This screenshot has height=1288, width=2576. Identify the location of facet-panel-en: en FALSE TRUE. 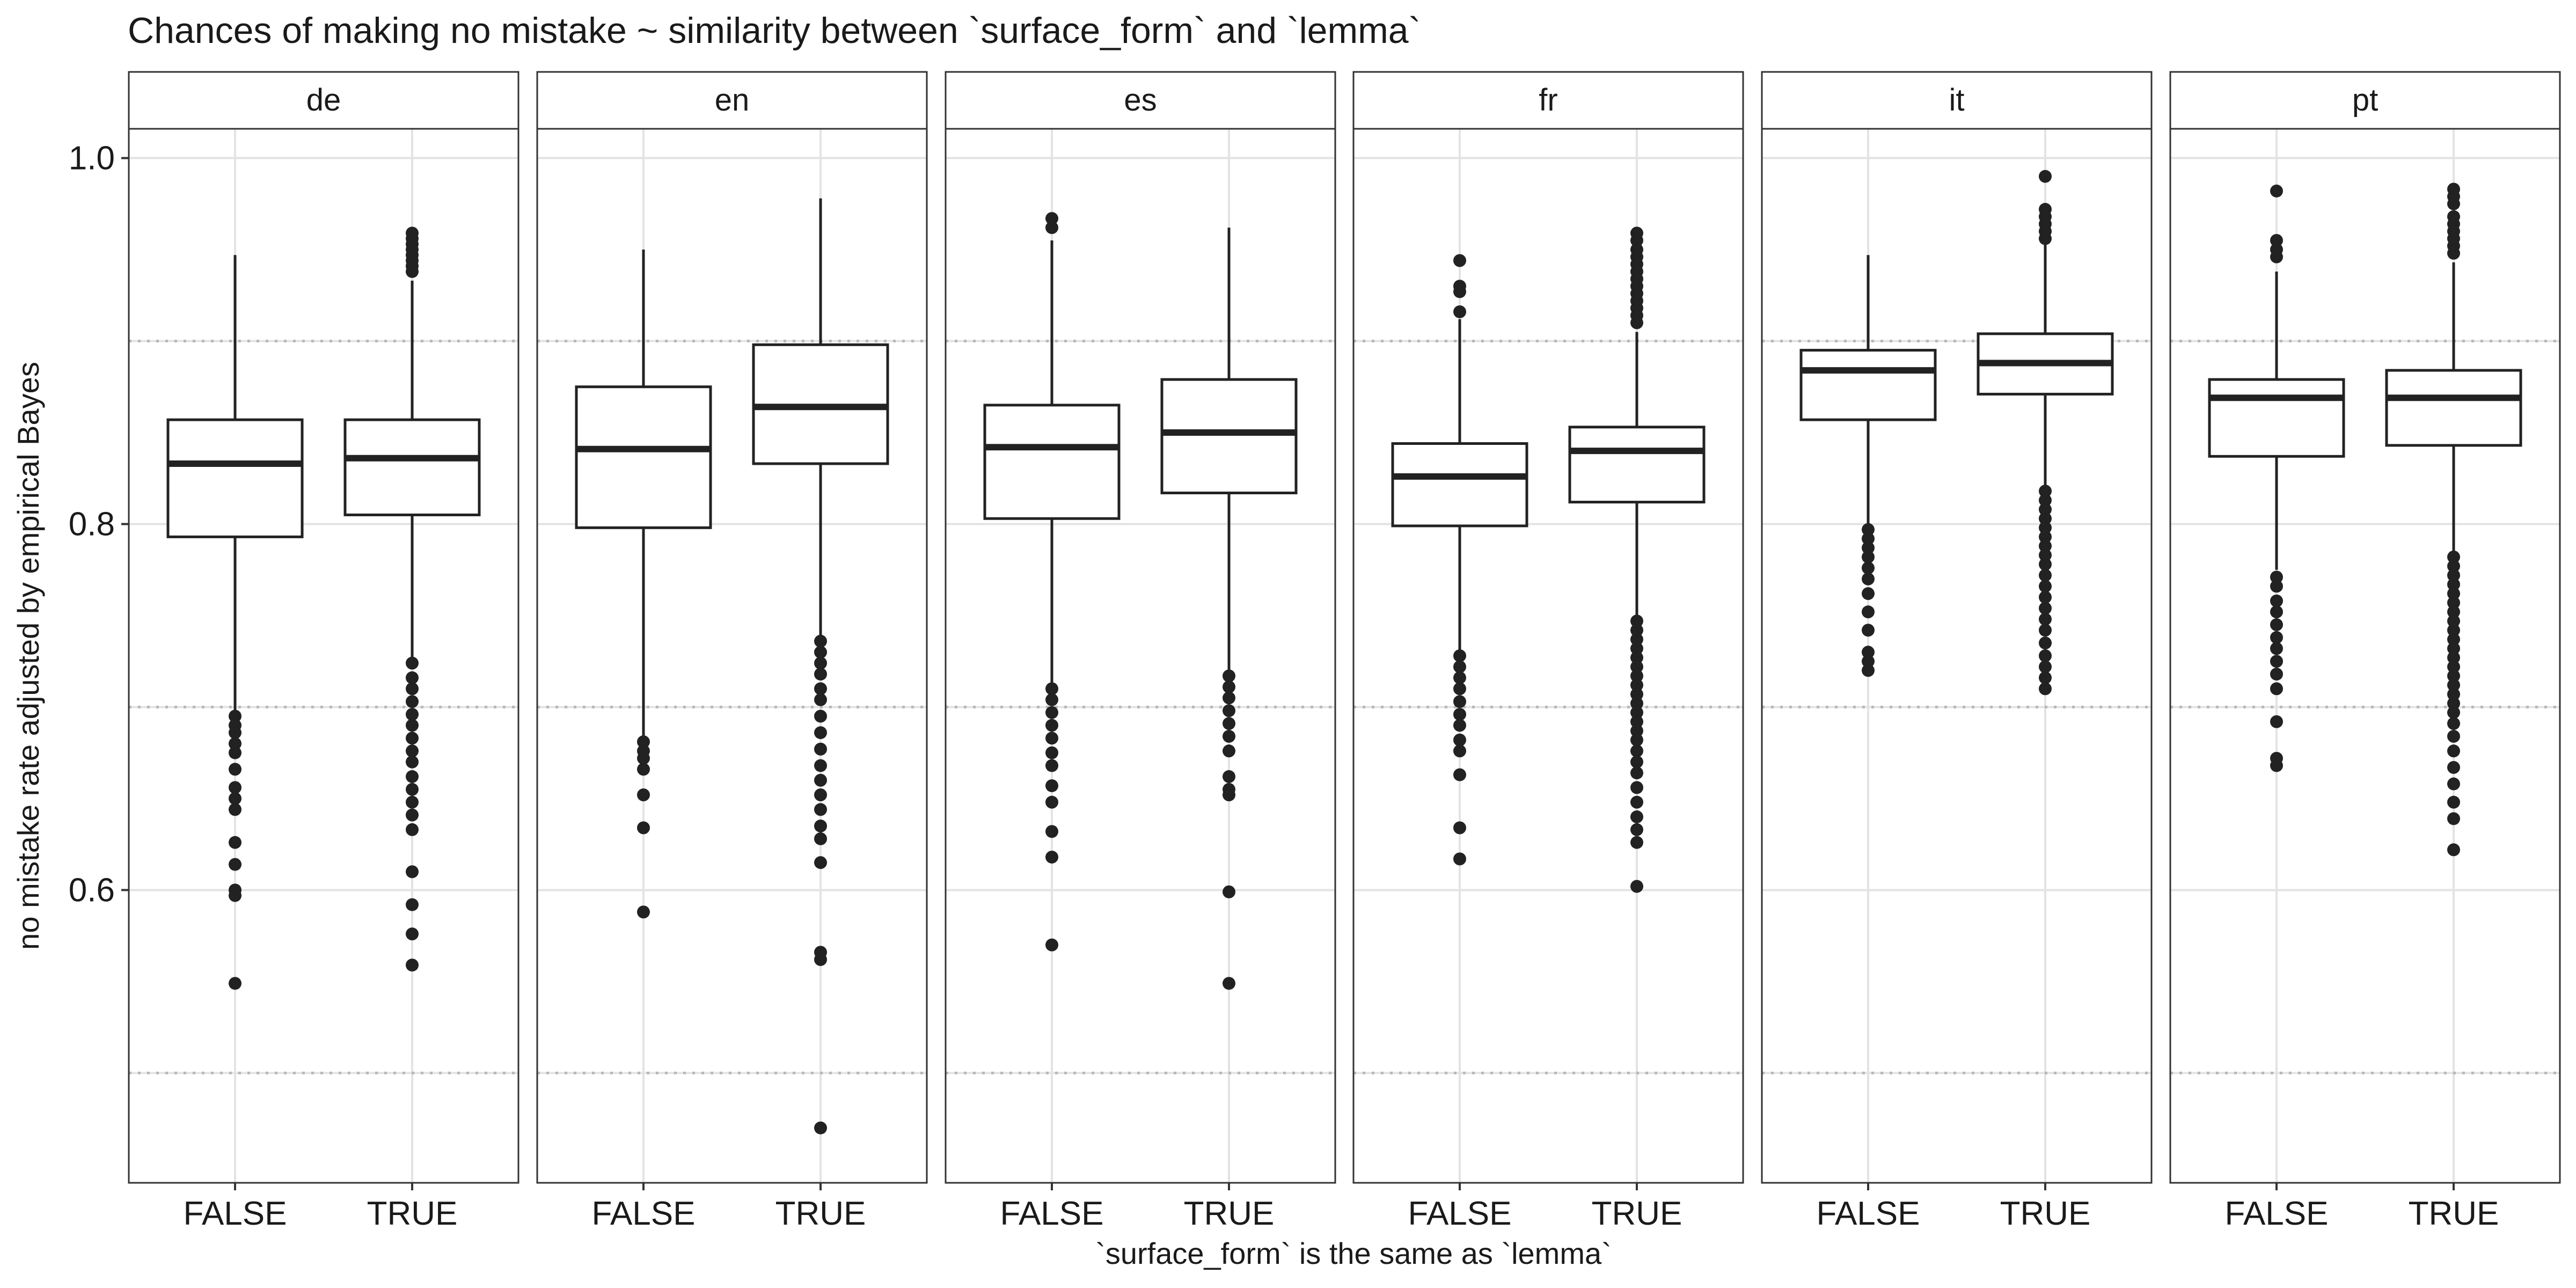
(732, 651).